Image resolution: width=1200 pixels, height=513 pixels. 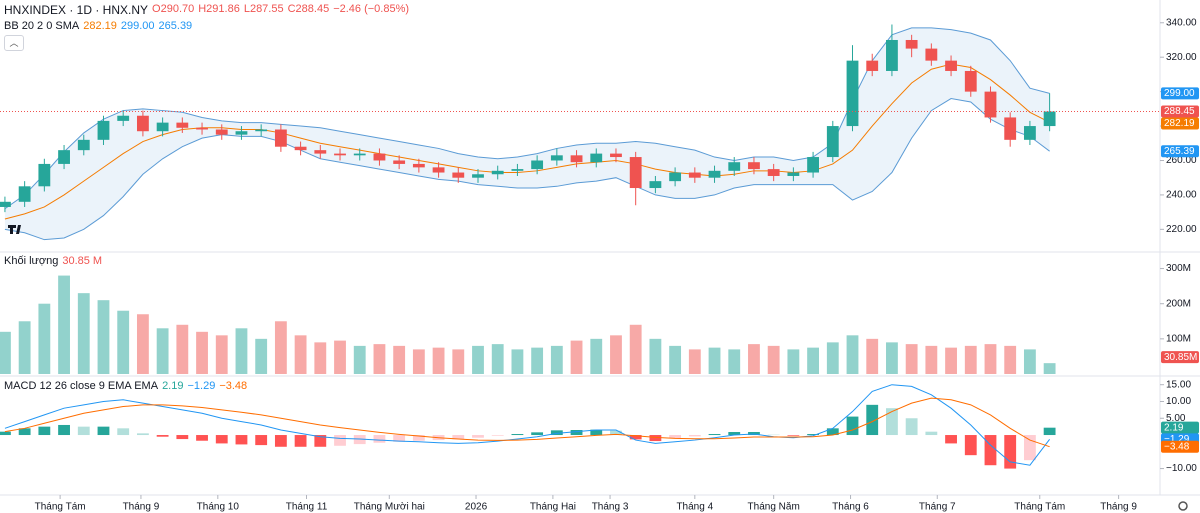 What do you see at coordinates (1181, 468) in the screenshot?
I see `y-tick-label: −10.00` at bounding box center [1181, 468].